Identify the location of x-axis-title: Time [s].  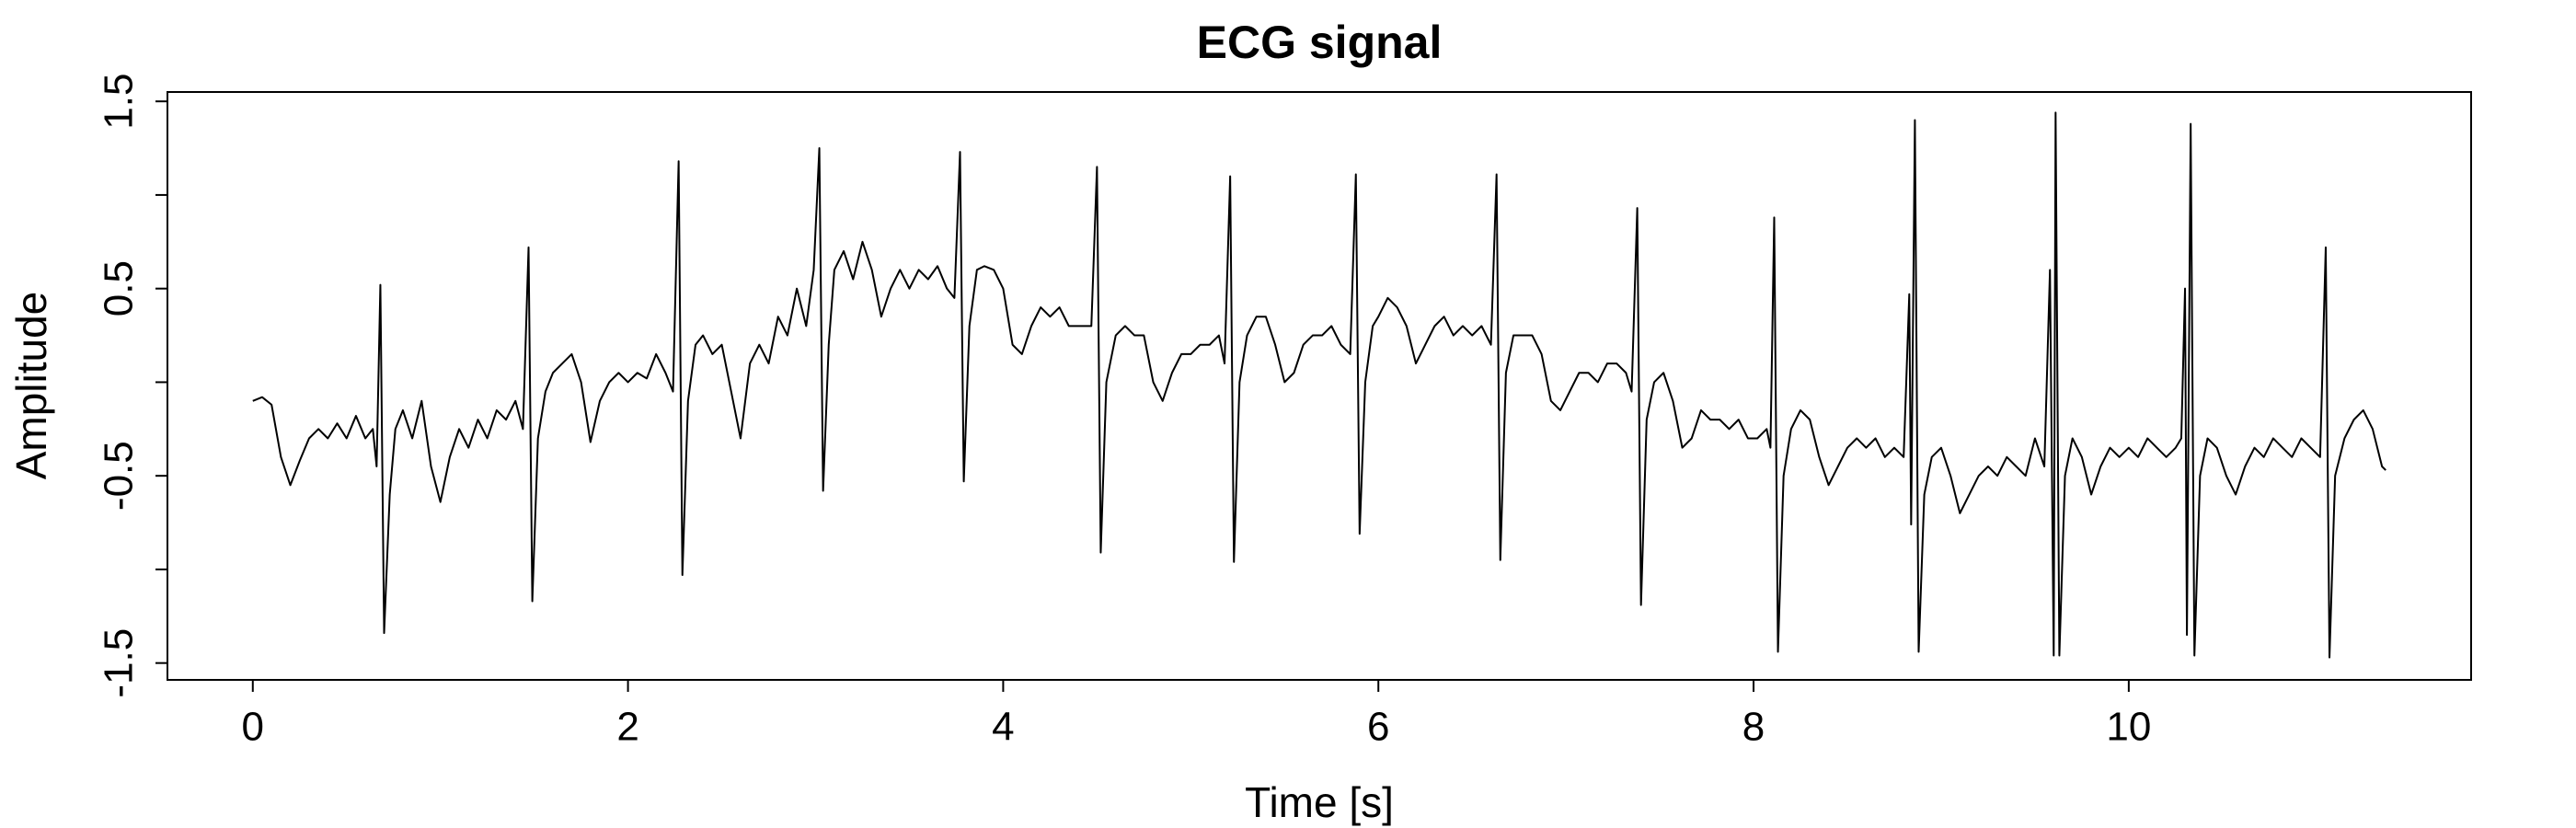
(1319, 802).